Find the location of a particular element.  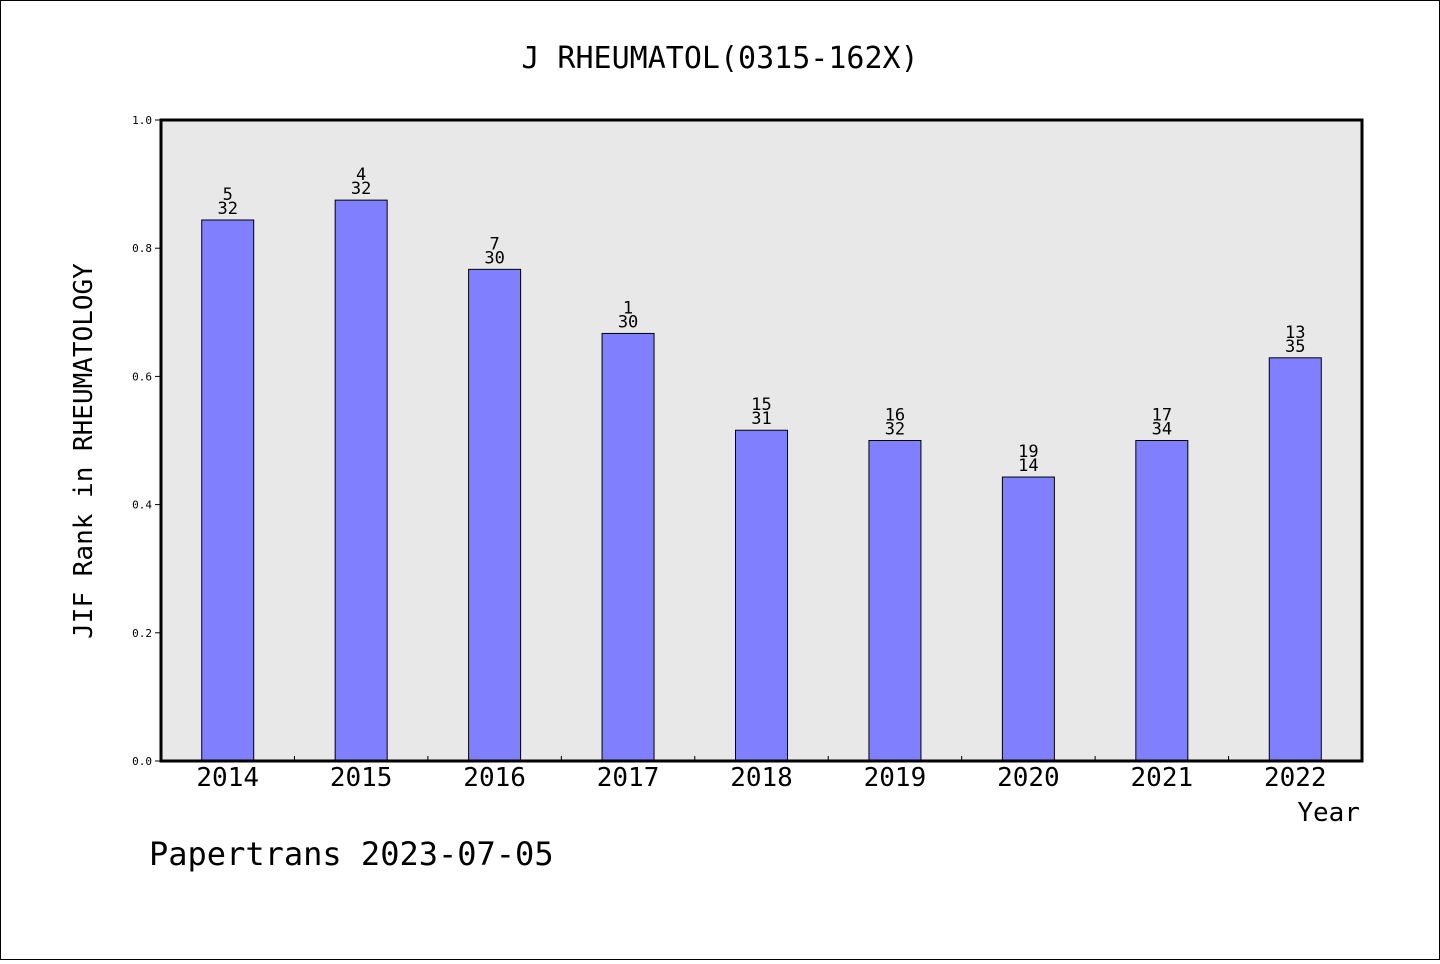

bar-rank-label: 19 is located at coordinates (1028, 452).